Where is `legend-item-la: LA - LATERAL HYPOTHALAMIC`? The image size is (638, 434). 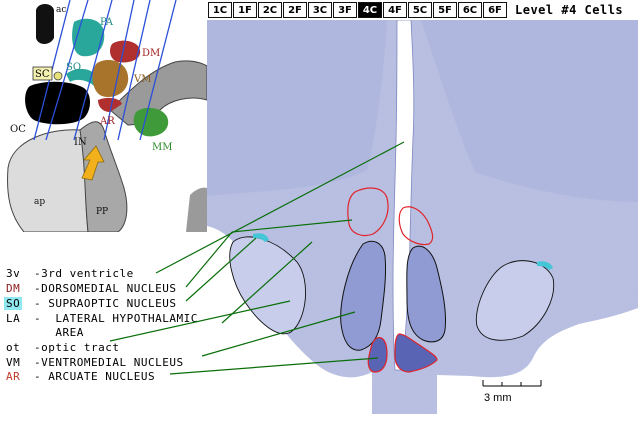 legend-item-la: LA - LATERAL HYPOTHALAMIC is located at coordinates (99, 318).